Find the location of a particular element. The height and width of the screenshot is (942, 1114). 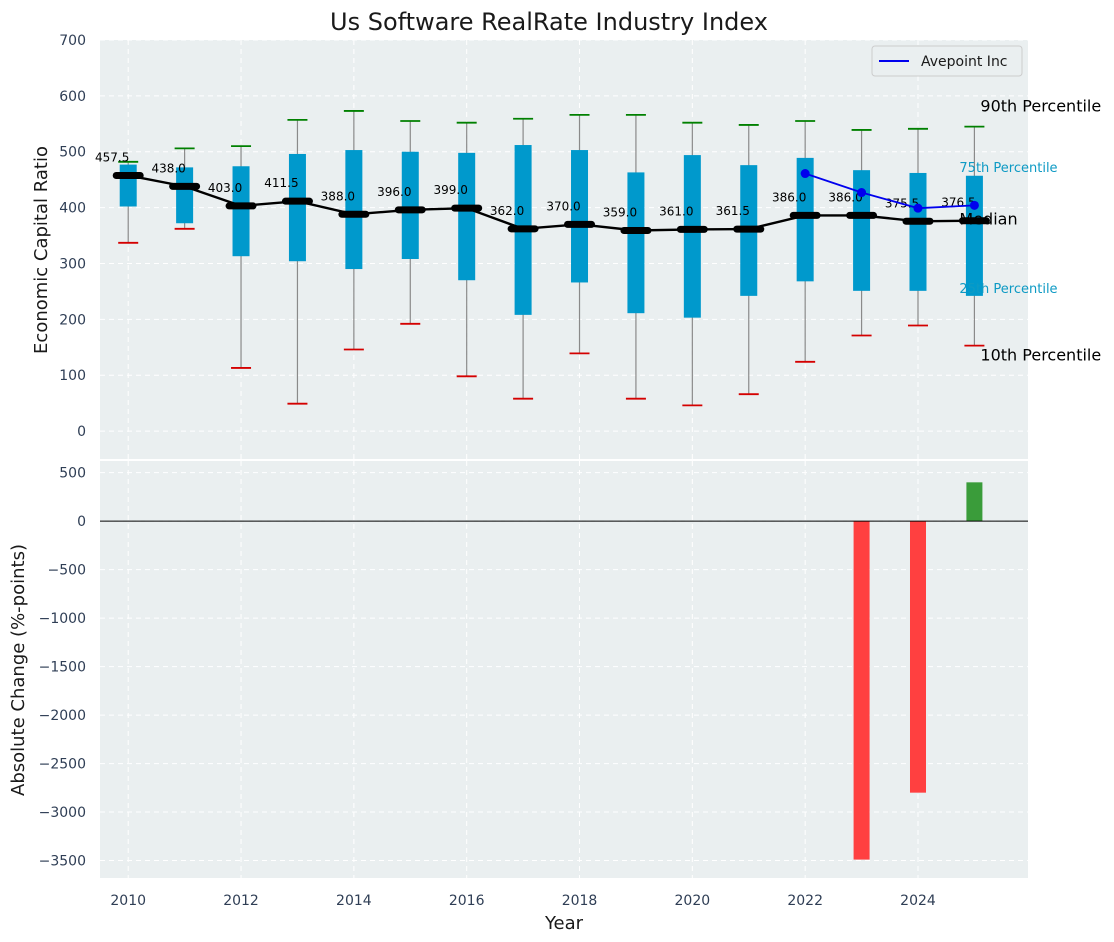

legend: Avepoint Inc is located at coordinates (947, 61).